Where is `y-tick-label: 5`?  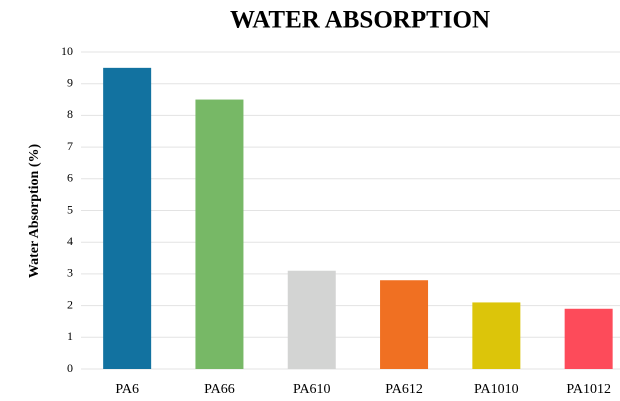
y-tick-label: 5 is located at coordinates (70, 209).